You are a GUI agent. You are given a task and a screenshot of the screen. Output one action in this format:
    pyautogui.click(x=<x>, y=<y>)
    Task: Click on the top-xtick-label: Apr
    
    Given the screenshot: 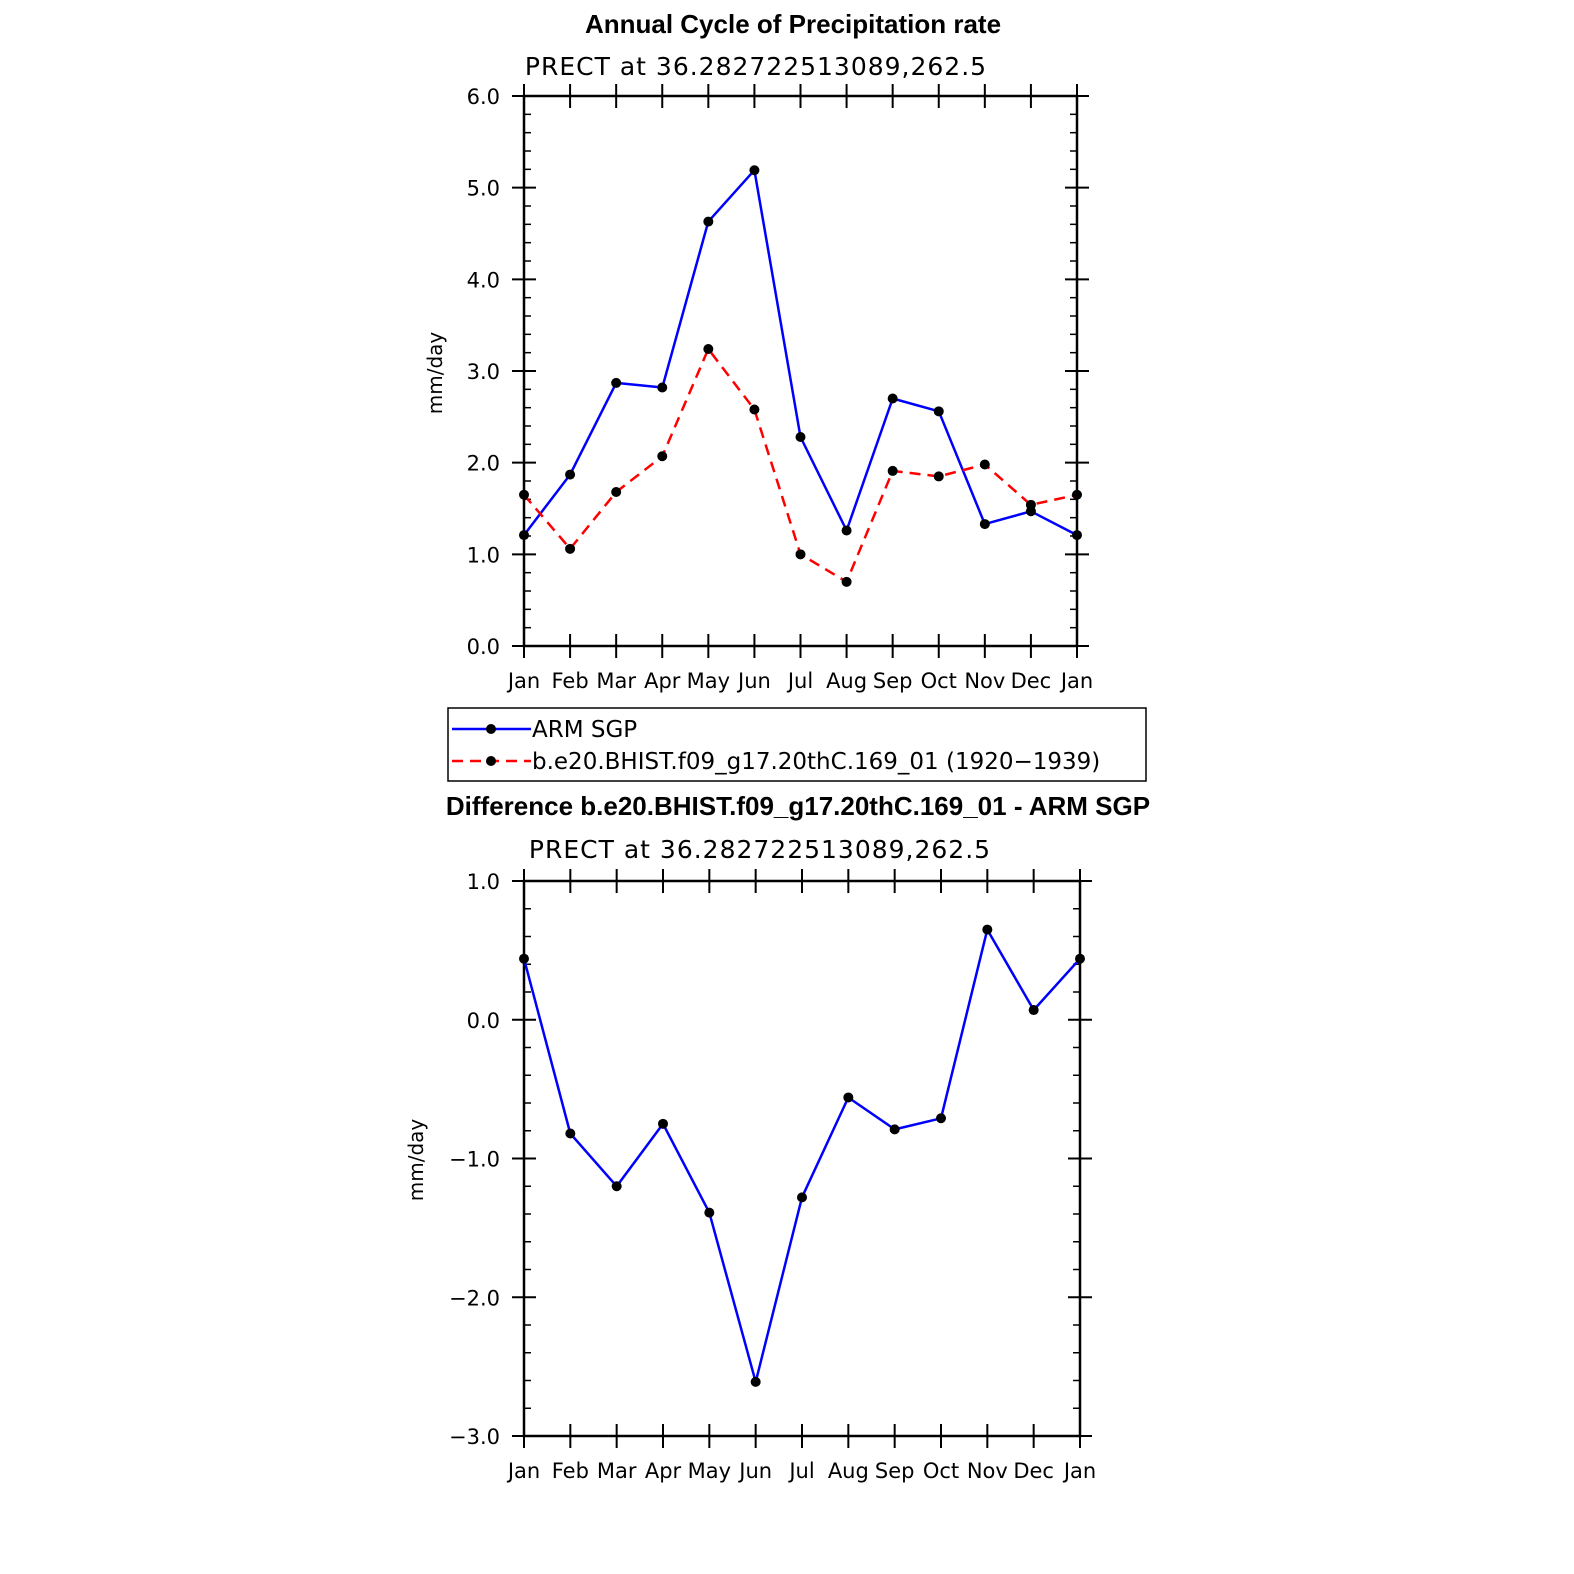 What is the action you would take?
    pyautogui.click(x=662, y=681)
    